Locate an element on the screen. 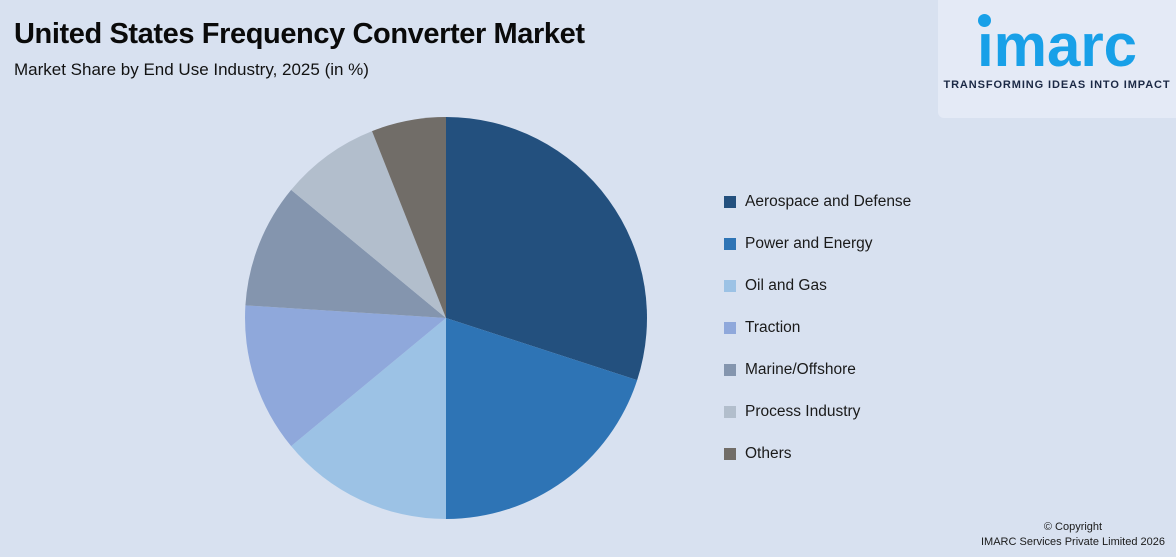 This screenshot has height=557, width=1176. legend-item-3: Oil and Gas is located at coordinates (817, 286).